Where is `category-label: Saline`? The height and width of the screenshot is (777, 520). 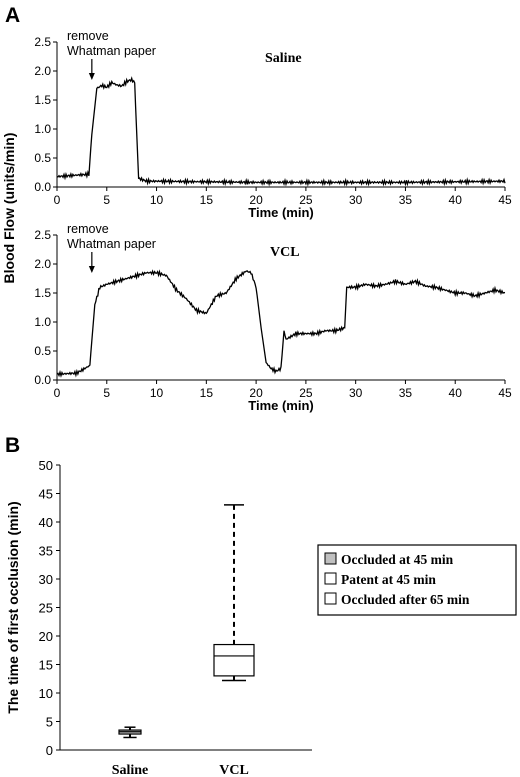 category-label: Saline is located at coordinates (130, 770).